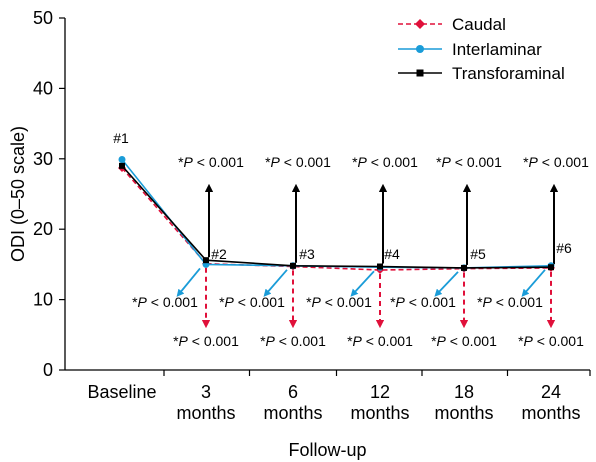 Image resolution: width=596 pixels, height=462 pixels. Describe the element at coordinates (420, 49) in the screenshot. I see `legend-marker-interlaminar` at that location.